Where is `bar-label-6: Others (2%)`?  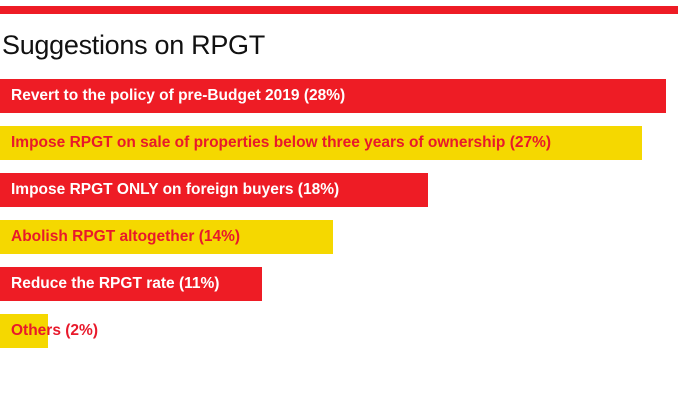 bar-label-6: Others (2%) is located at coordinates (54, 330).